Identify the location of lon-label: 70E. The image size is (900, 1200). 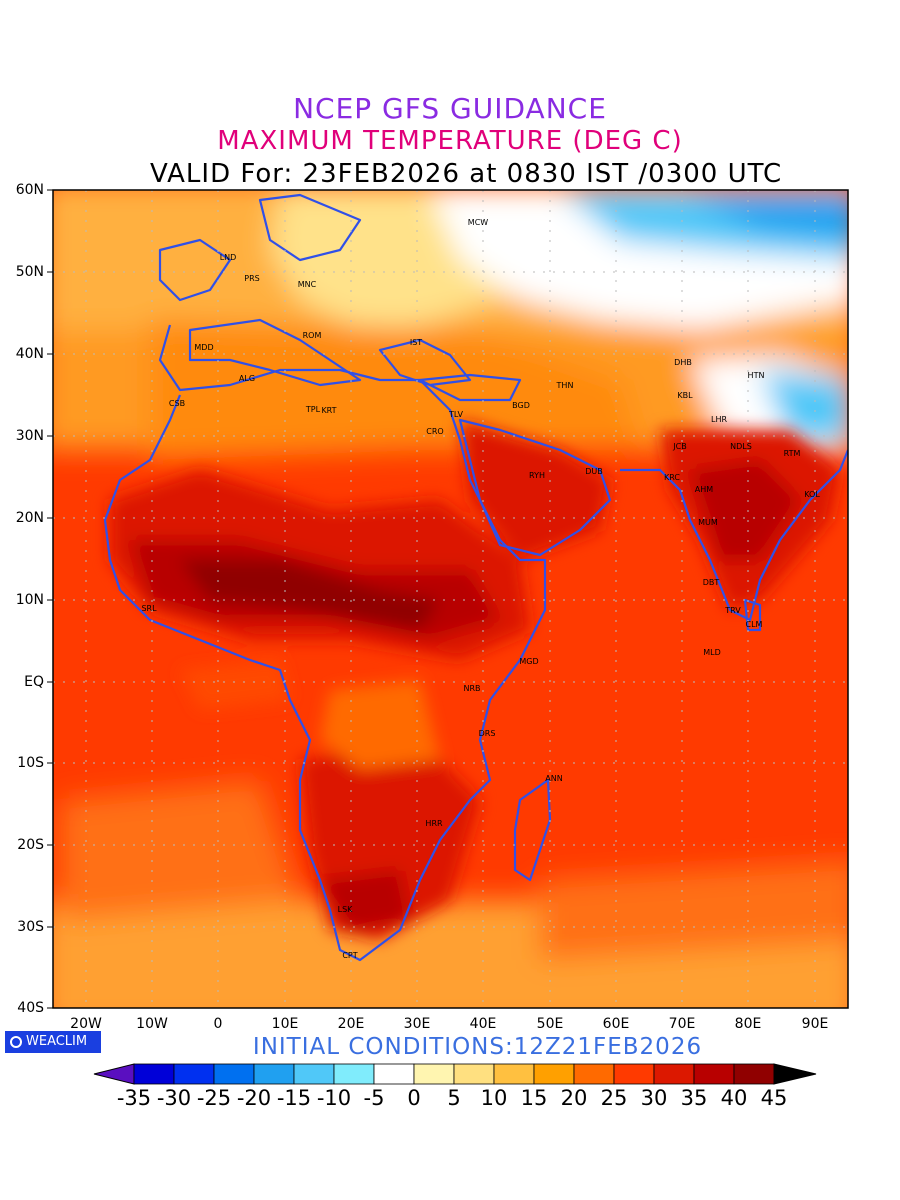
(682, 1024).